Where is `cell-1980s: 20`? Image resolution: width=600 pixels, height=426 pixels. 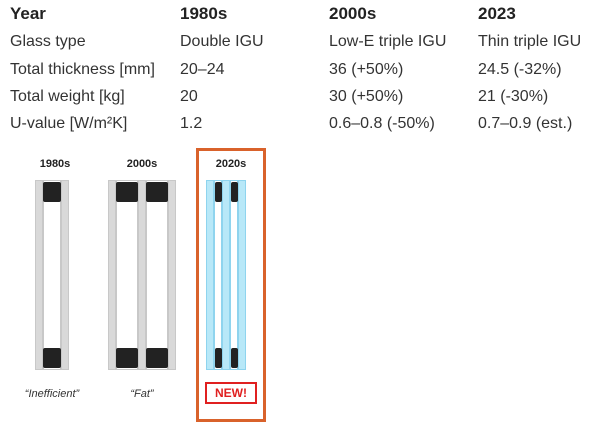
cell-1980s: 20 is located at coordinates (189, 96).